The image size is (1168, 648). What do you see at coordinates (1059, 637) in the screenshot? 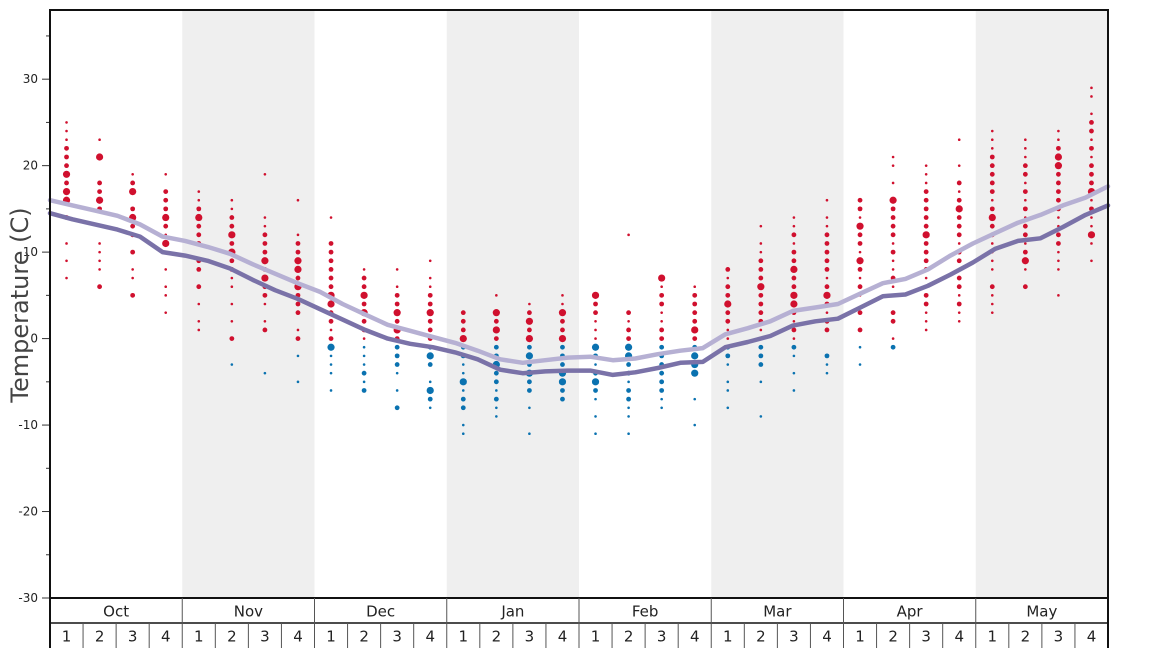
I see `week-label: 3` at bounding box center [1059, 637].